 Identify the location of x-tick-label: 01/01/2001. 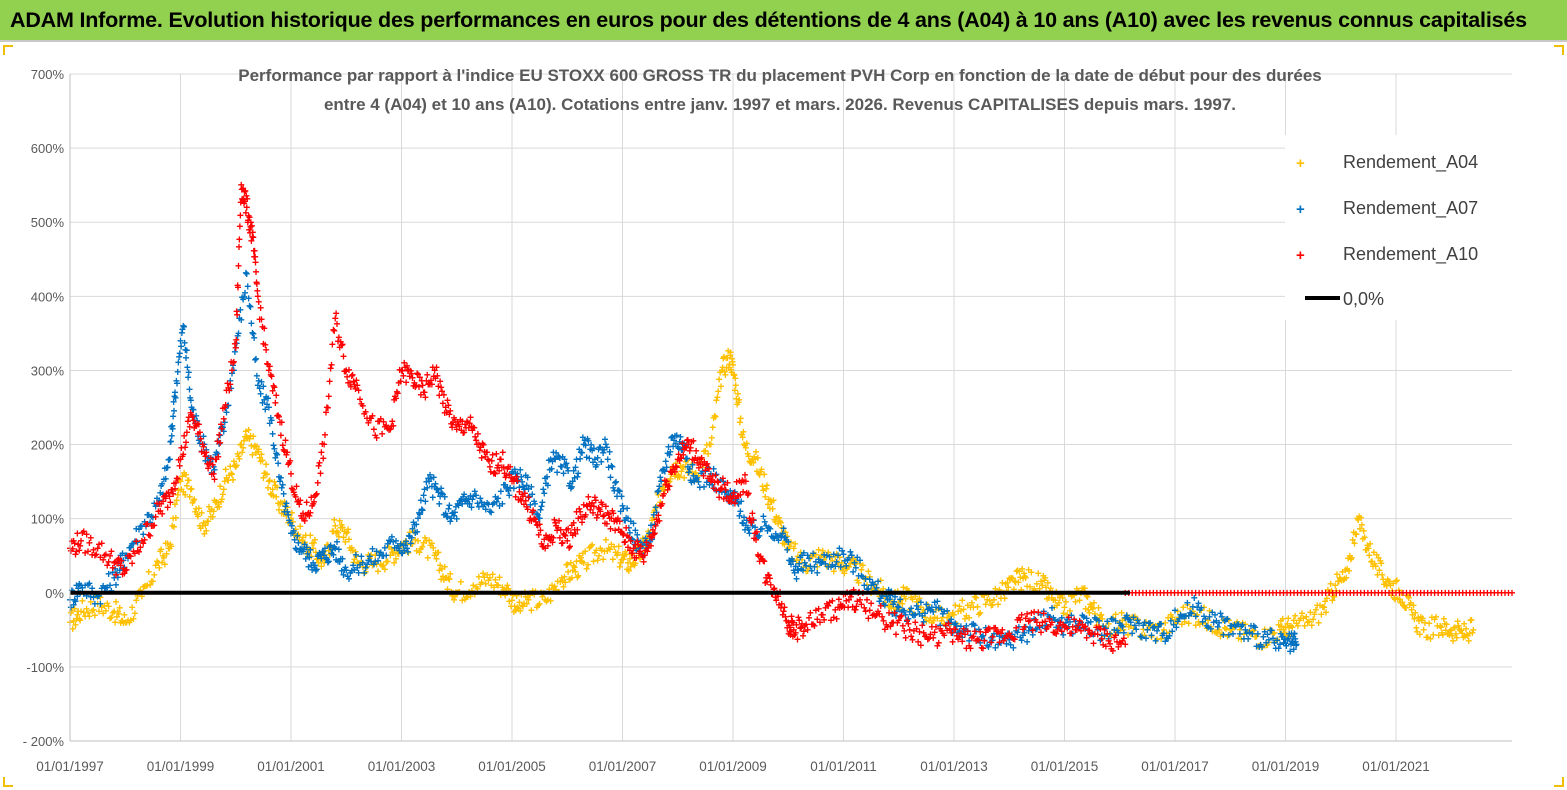
(291, 766).